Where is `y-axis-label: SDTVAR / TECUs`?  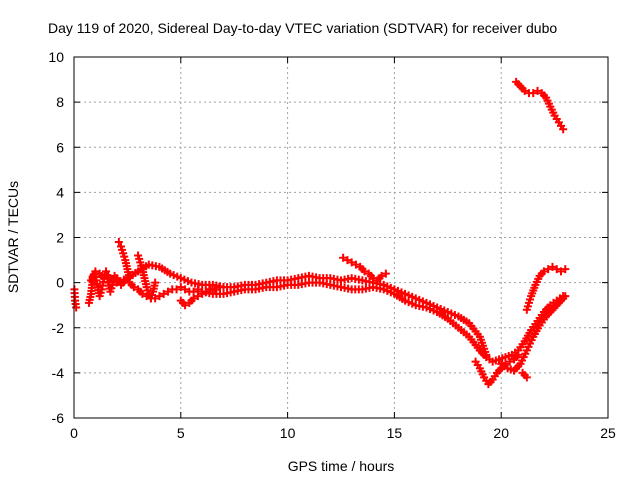 y-axis-label: SDTVAR / TECUs is located at coordinates (13, 237).